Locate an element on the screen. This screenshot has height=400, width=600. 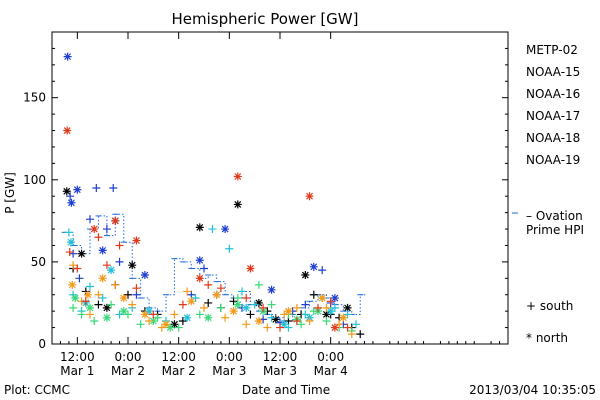
x-tick-label-date: Mar 1 is located at coordinates (77, 371).